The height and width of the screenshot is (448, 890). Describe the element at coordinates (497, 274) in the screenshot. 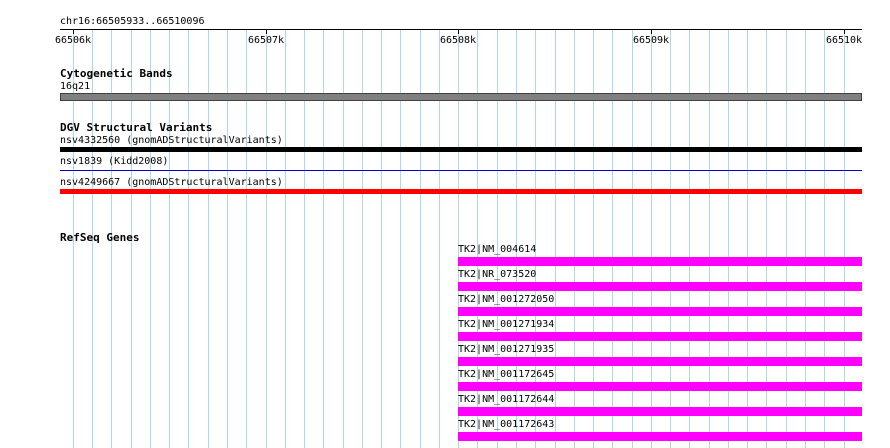

I see `gene-label: TK2|NR_073520` at that location.